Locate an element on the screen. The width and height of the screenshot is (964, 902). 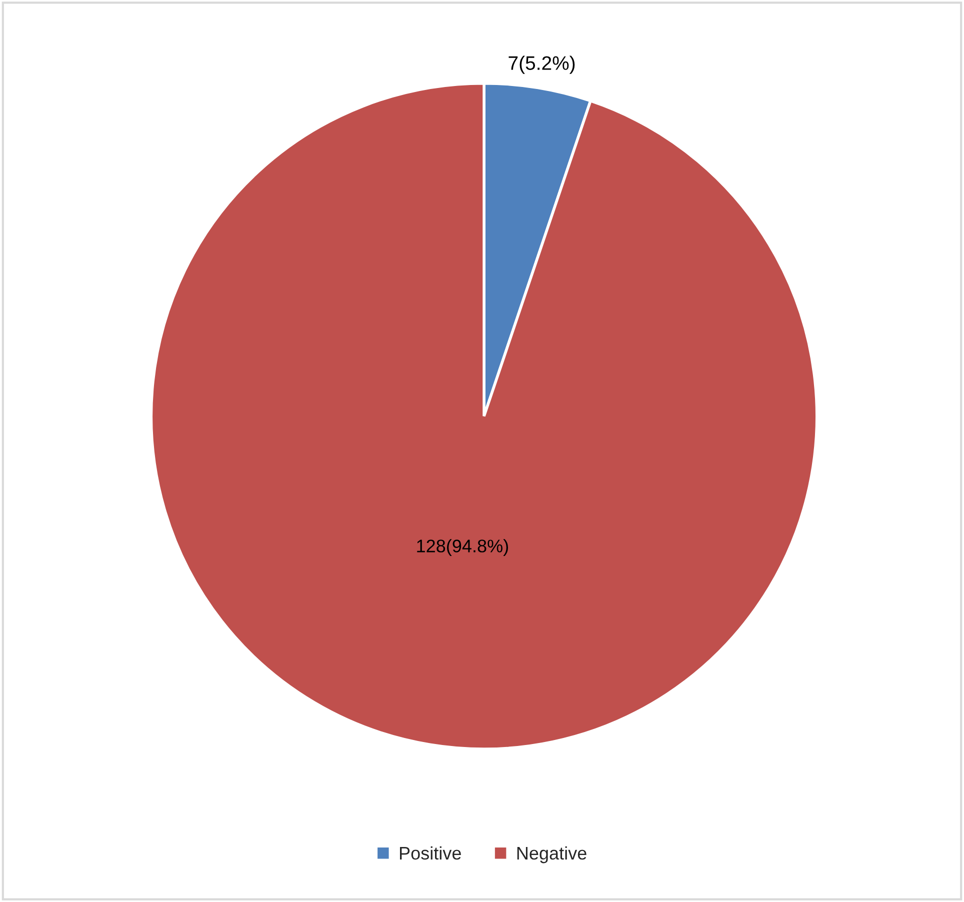
legend-label: Positive is located at coordinates (430, 853).